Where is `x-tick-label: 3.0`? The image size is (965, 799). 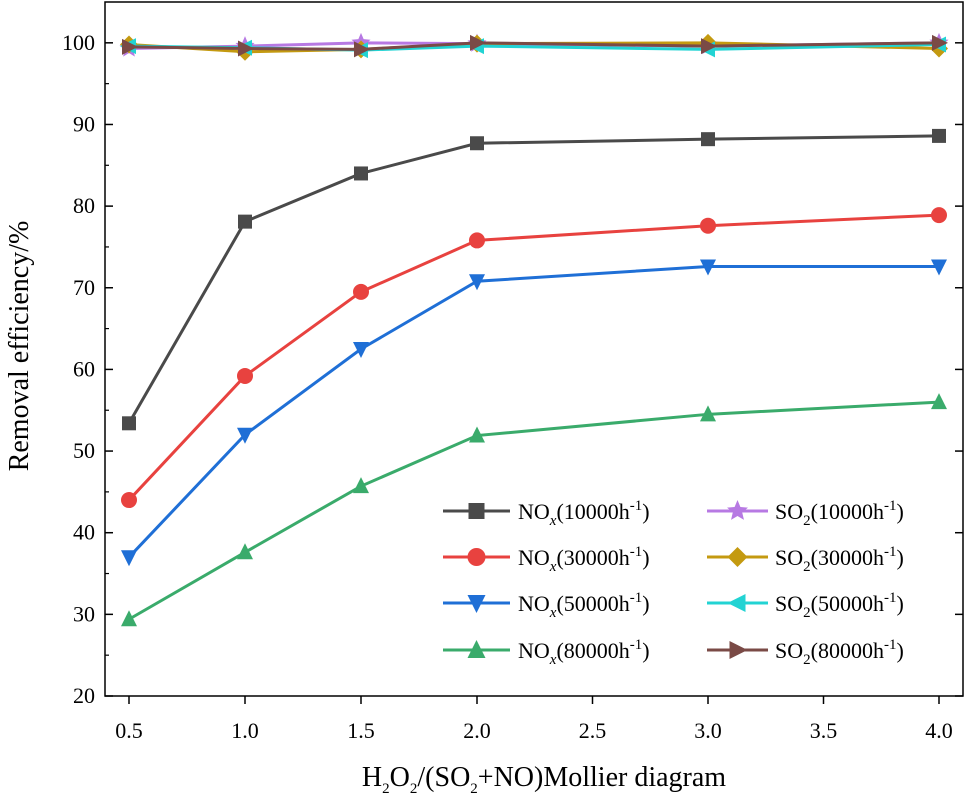 x-tick-label: 3.0 is located at coordinates (708, 730).